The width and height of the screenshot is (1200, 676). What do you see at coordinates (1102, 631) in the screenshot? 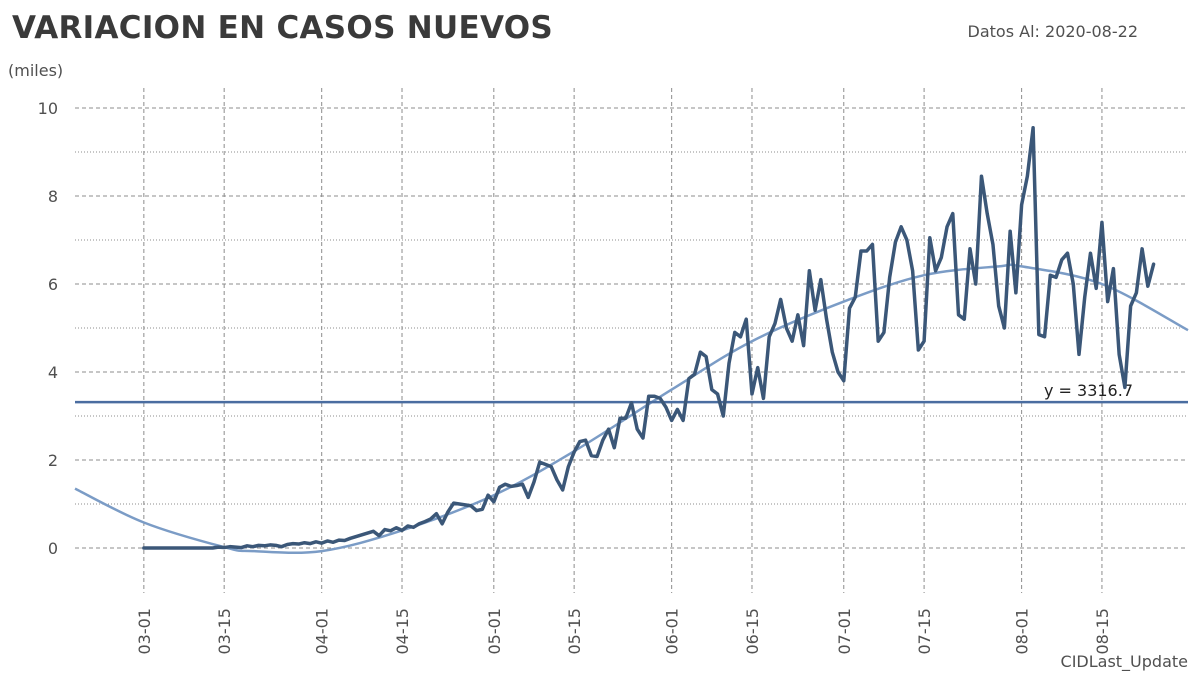
I see `x-tick-label: 08-15` at bounding box center [1102, 631].